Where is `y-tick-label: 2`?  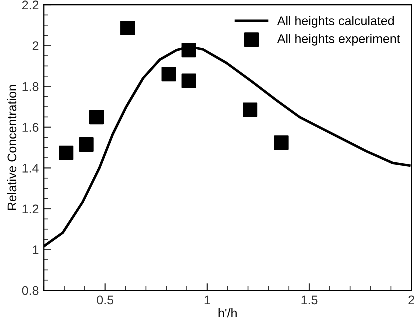
y-tick-label: 2 is located at coordinates (35, 46).